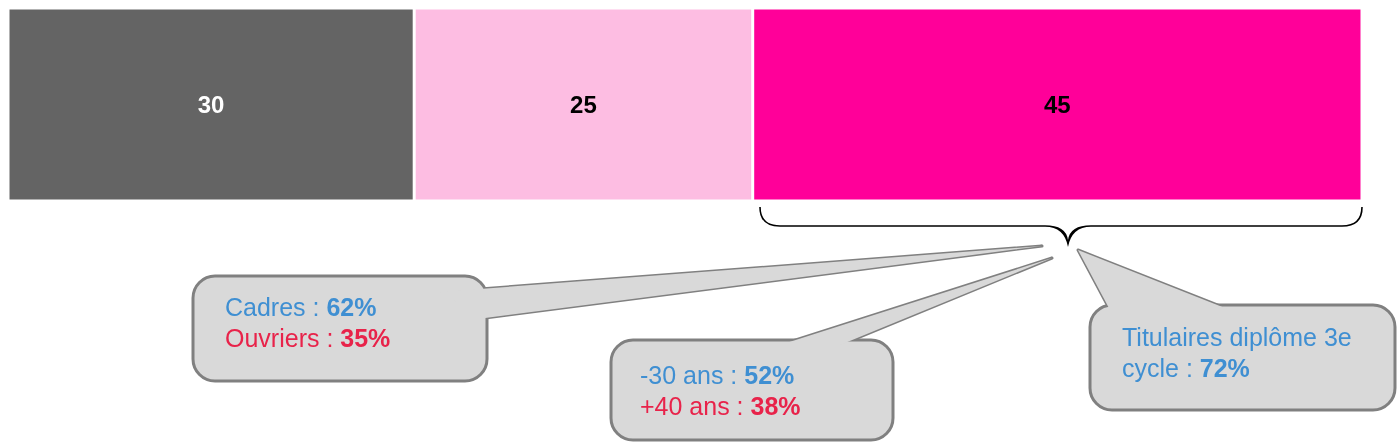 The image size is (1398, 445). What do you see at coordinates (211, 104) in the screenshot?
I see `data-label: 30` at bounding box center [211, 104].